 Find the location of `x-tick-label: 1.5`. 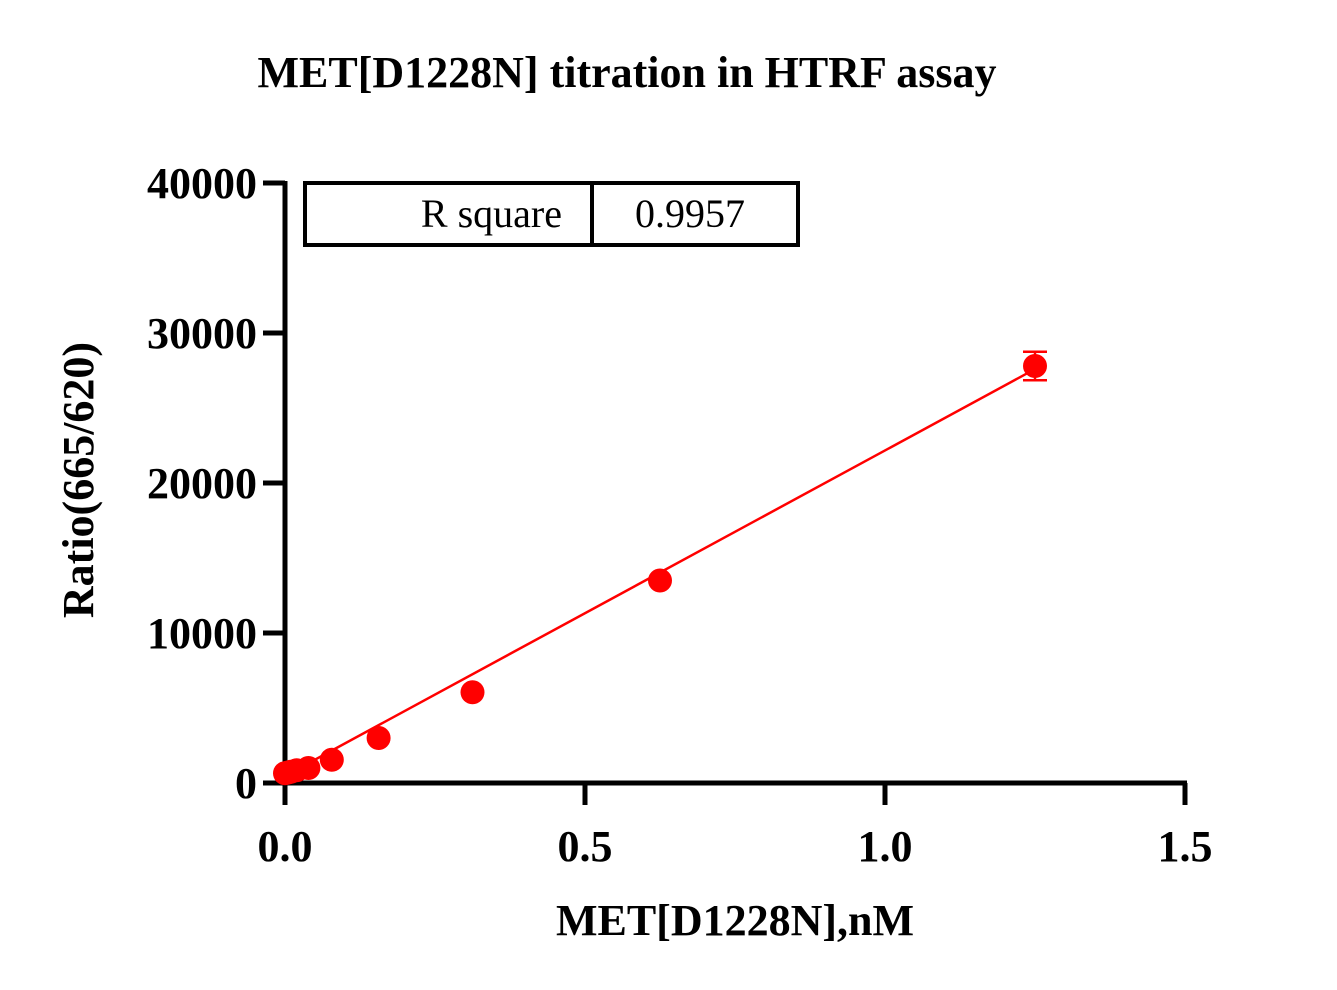

x-tick-label: 1.5 is located at coordinates (1185, 846).